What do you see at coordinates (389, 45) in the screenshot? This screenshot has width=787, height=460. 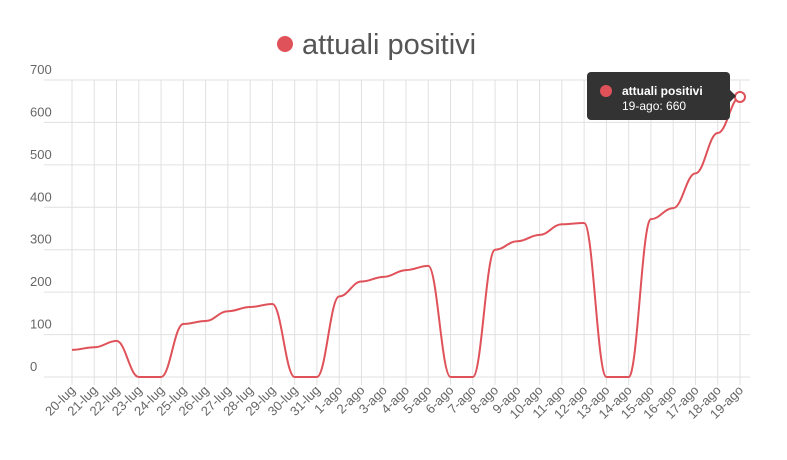 I see `legend-label: attuali positivi` at bounding box center [389, 45].